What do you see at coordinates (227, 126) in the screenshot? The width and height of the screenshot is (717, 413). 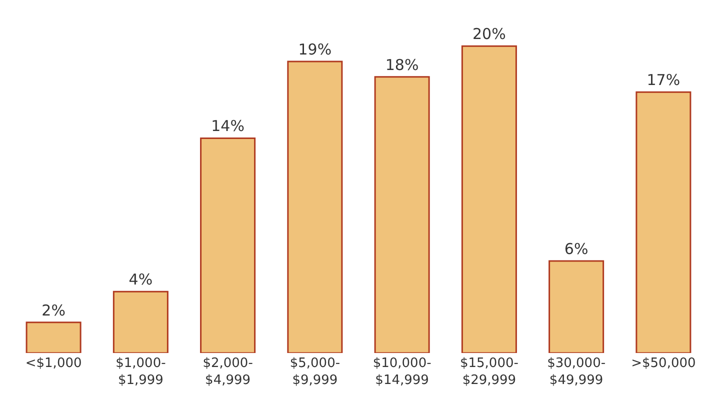 I see `data-label: 14%` at bounding box center [227, 126].